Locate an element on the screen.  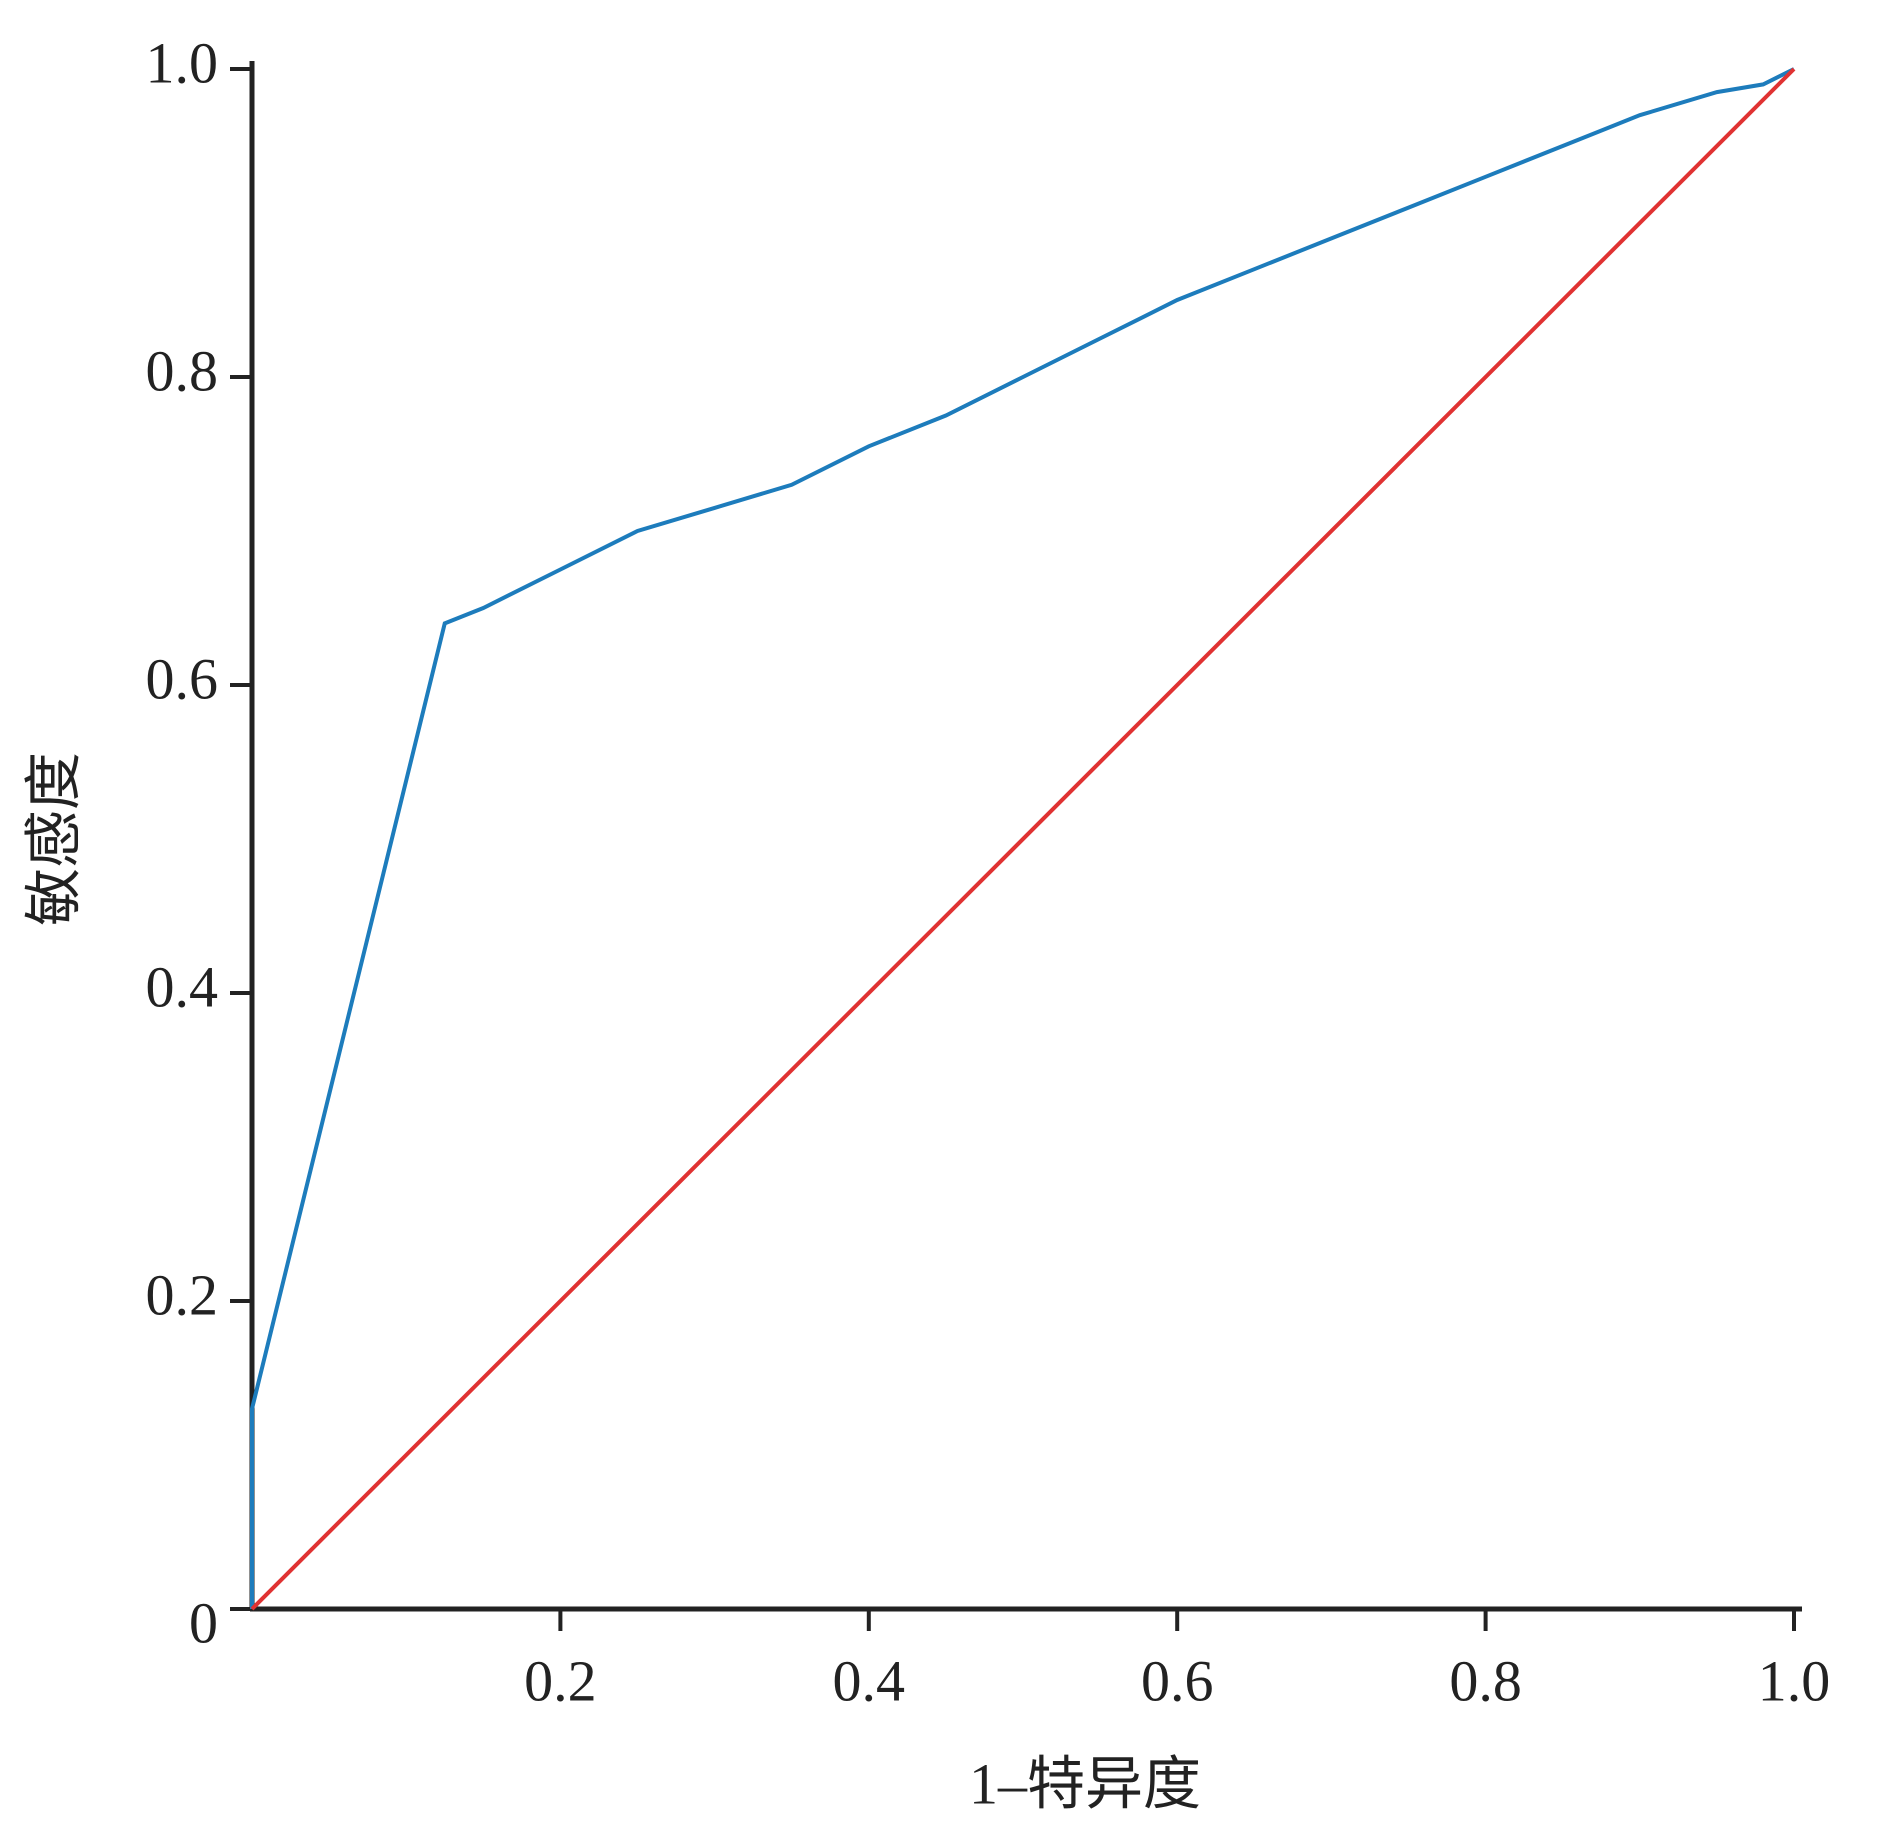
x-tick-label: 0.6 is located at coordinates (1177, 1680).